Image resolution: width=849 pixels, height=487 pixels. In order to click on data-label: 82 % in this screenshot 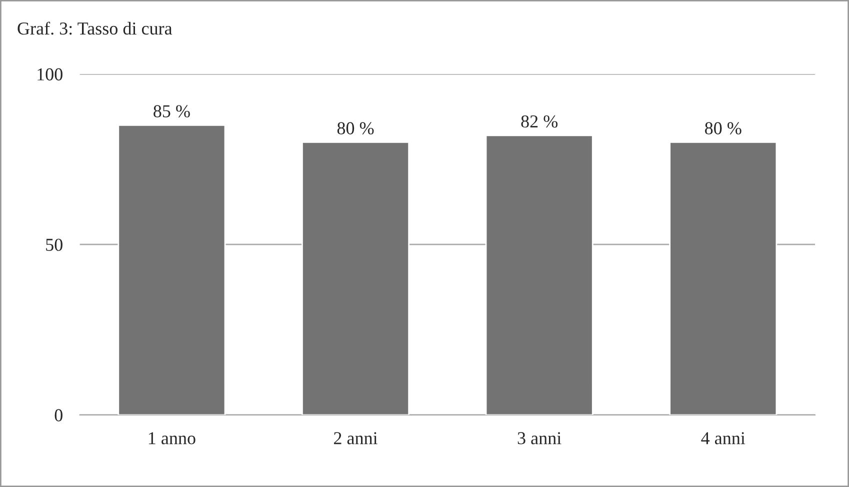, I will do `click(539, 121)`.